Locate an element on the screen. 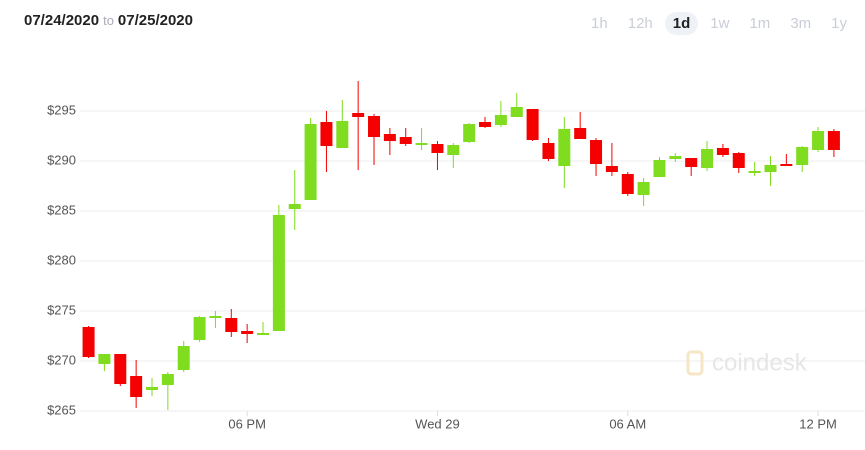 This screenshot has height=450, width=865. to-date: 07/25/2020 is located at coordinates (155, 20).